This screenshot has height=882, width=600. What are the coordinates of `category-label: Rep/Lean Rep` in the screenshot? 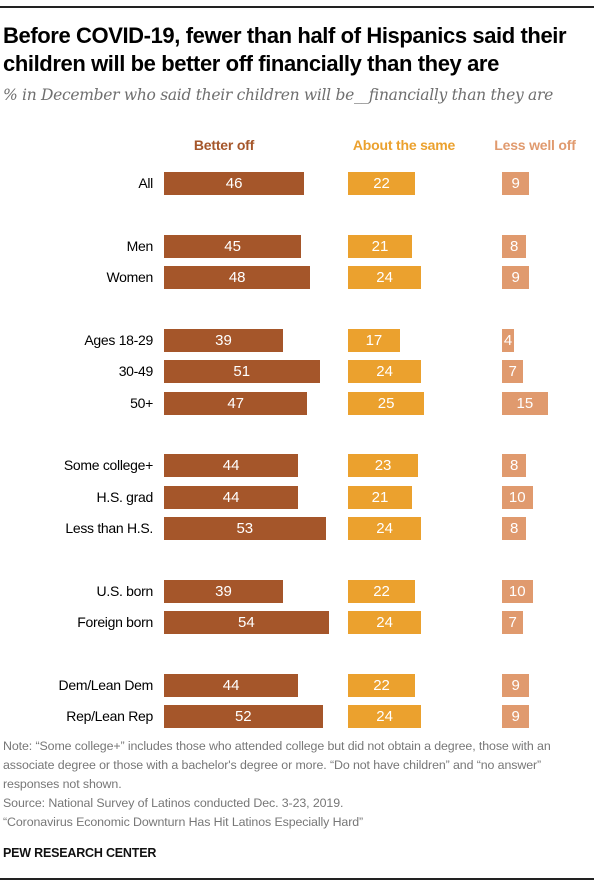 It's located at (109, 716).